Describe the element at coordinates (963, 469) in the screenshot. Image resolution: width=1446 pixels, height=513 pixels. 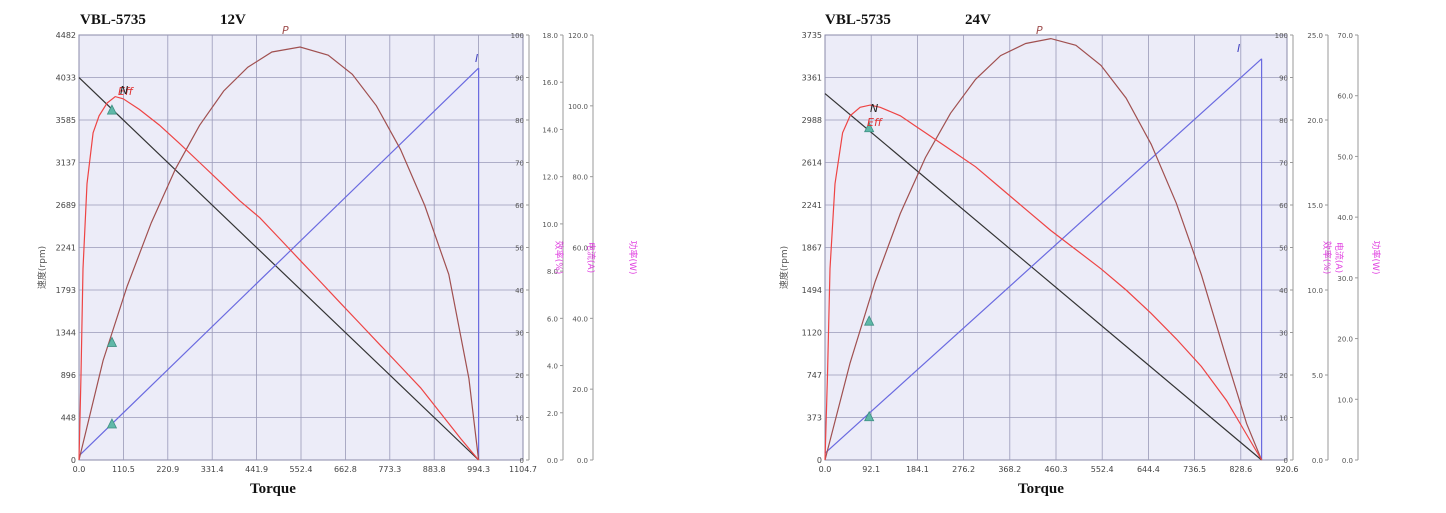
I see `x-tick-label: 276.2` at that location.